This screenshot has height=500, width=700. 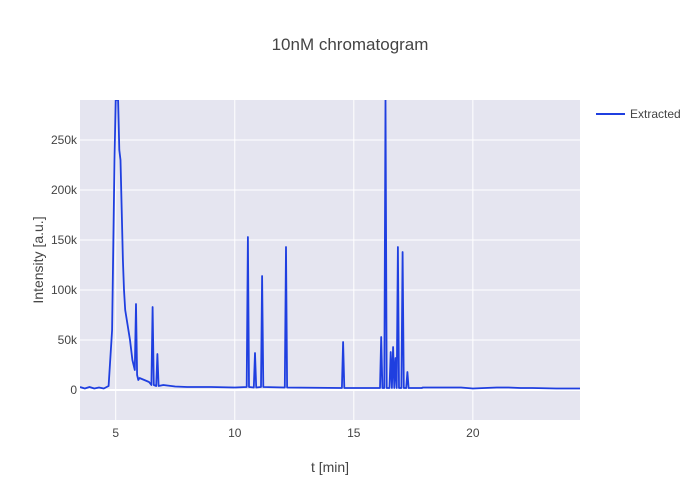 What do you see at coordinates (235, 433) in the screenshot?
I see `x-tick-label: 10` at bounding box center [235, 433].